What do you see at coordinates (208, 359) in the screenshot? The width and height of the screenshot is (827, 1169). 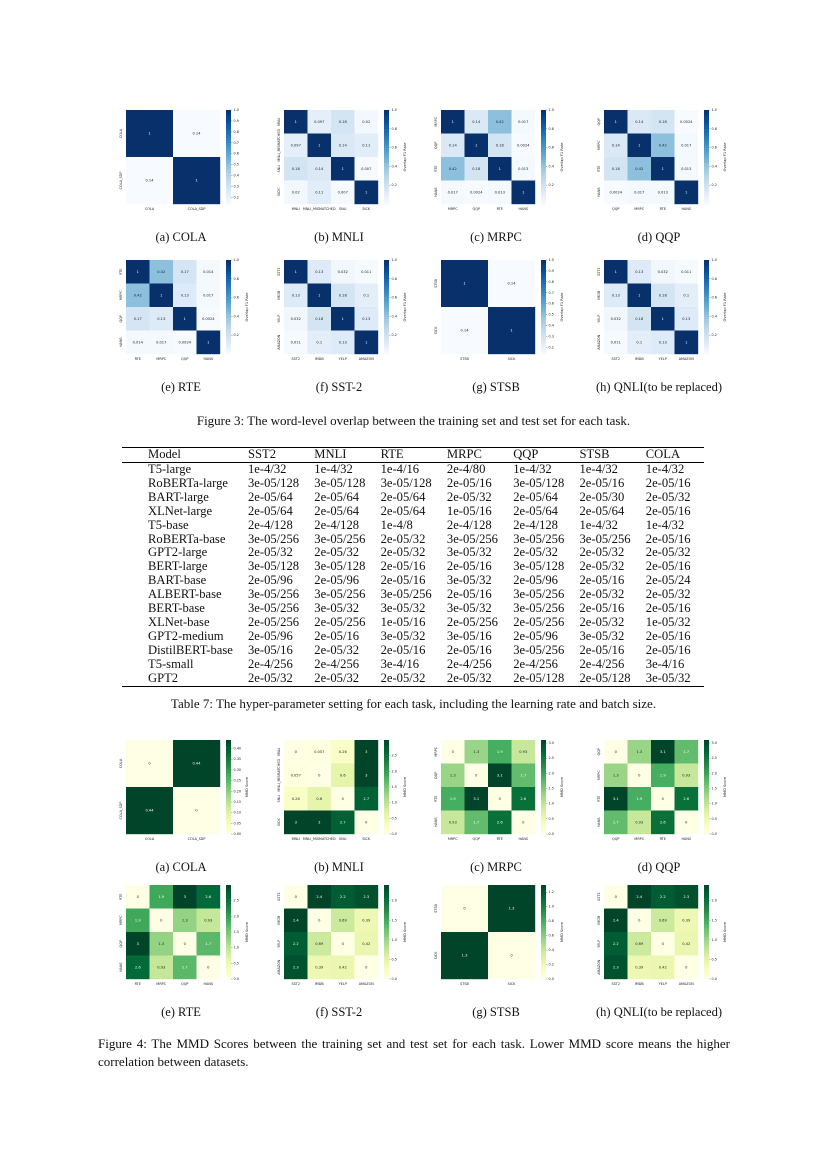 I see `x-tick-label: HANS` at bounding box center [208, 359].